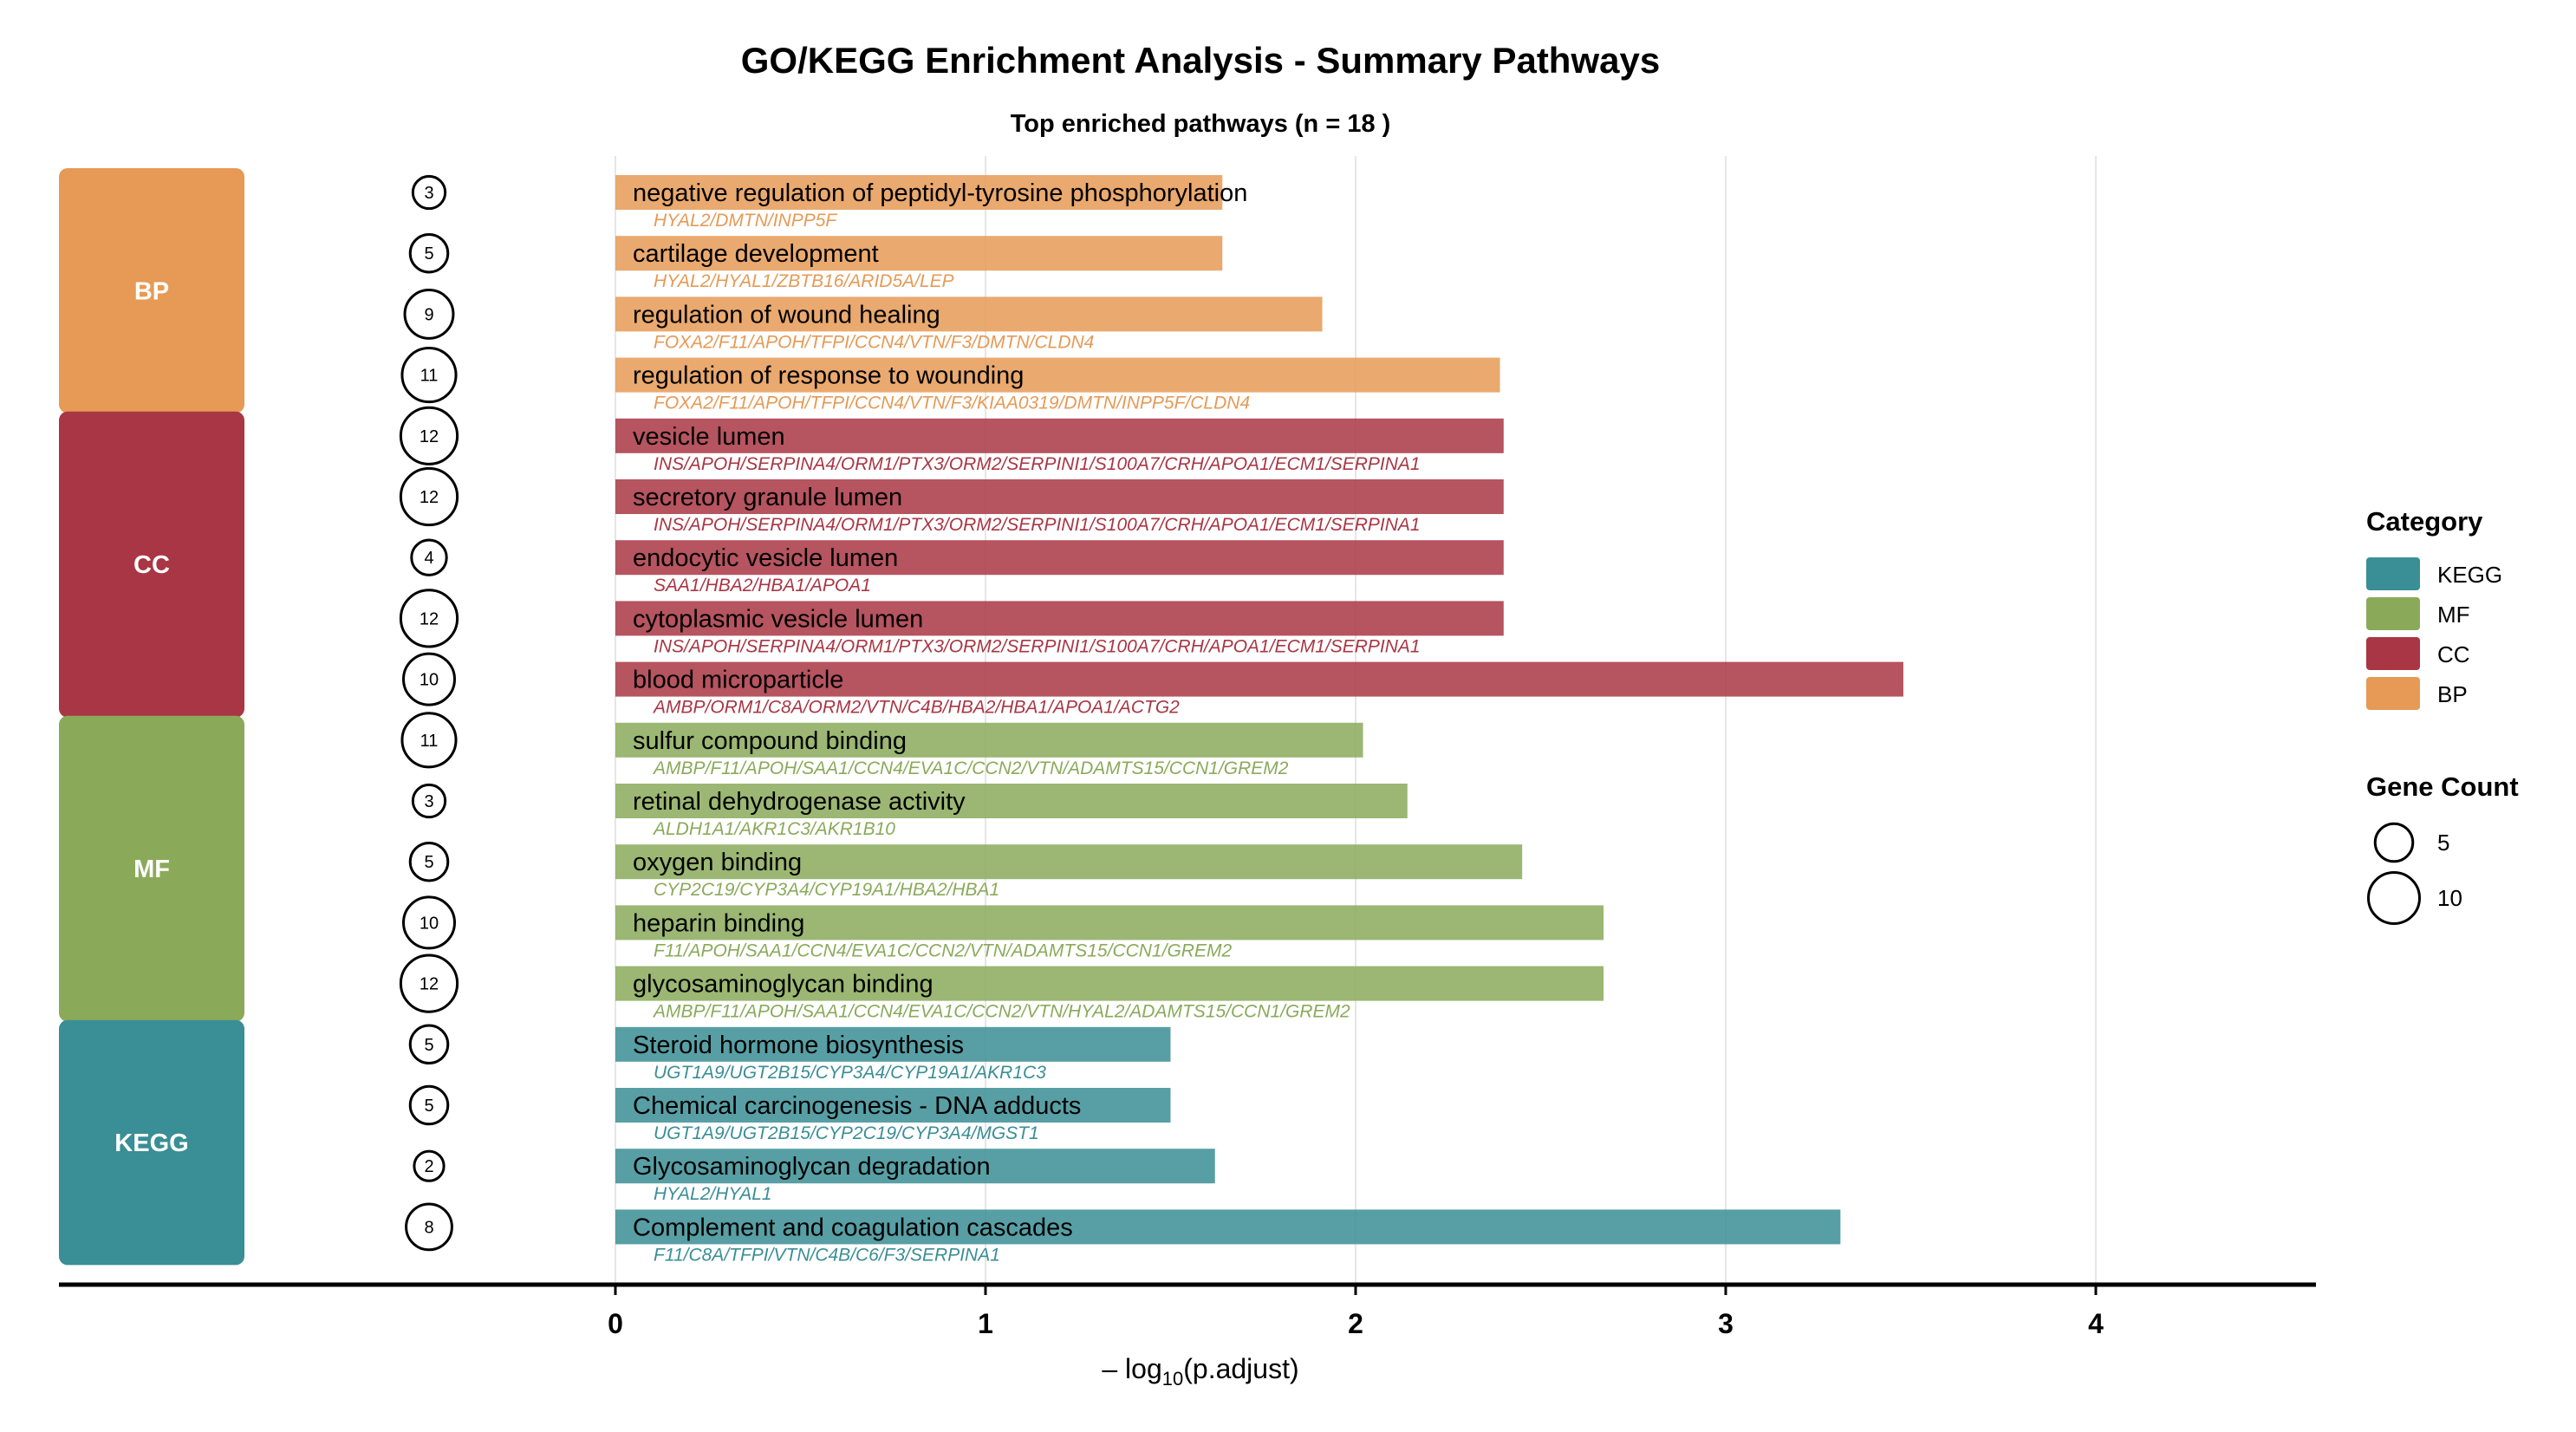  I want to click on gene-list: F11/C8A/TFPI/VTN/C4B/C6/F3/SERPINA1, so click(827, 1255).